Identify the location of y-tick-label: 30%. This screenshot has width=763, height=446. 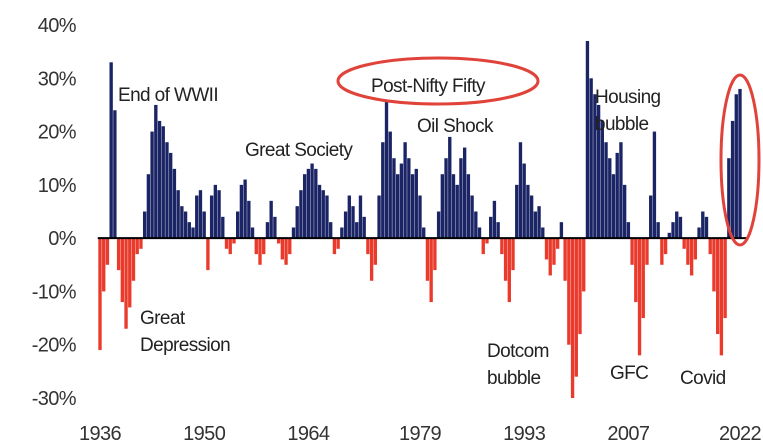
(57, 79).